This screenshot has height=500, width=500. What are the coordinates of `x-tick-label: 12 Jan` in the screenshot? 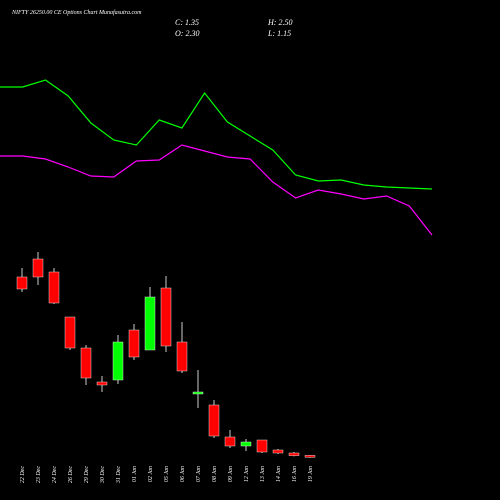 It's located at (247, 474).